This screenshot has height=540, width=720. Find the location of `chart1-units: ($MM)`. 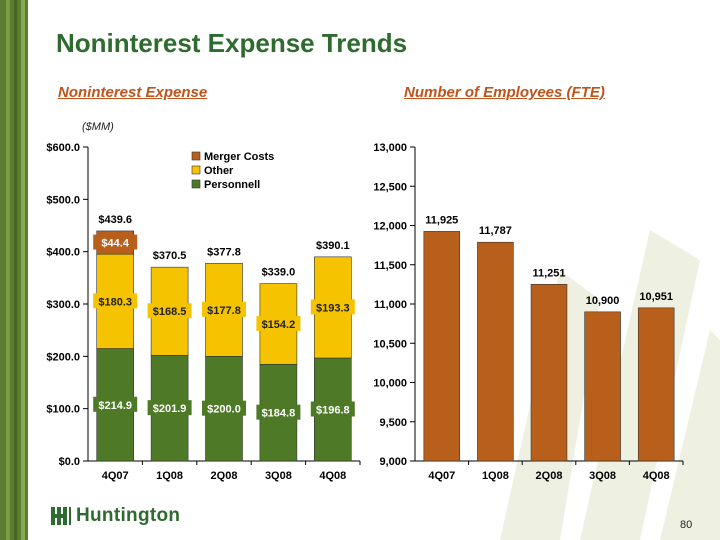

chart1-units: ($MM) is located at coordinates (98, 127).